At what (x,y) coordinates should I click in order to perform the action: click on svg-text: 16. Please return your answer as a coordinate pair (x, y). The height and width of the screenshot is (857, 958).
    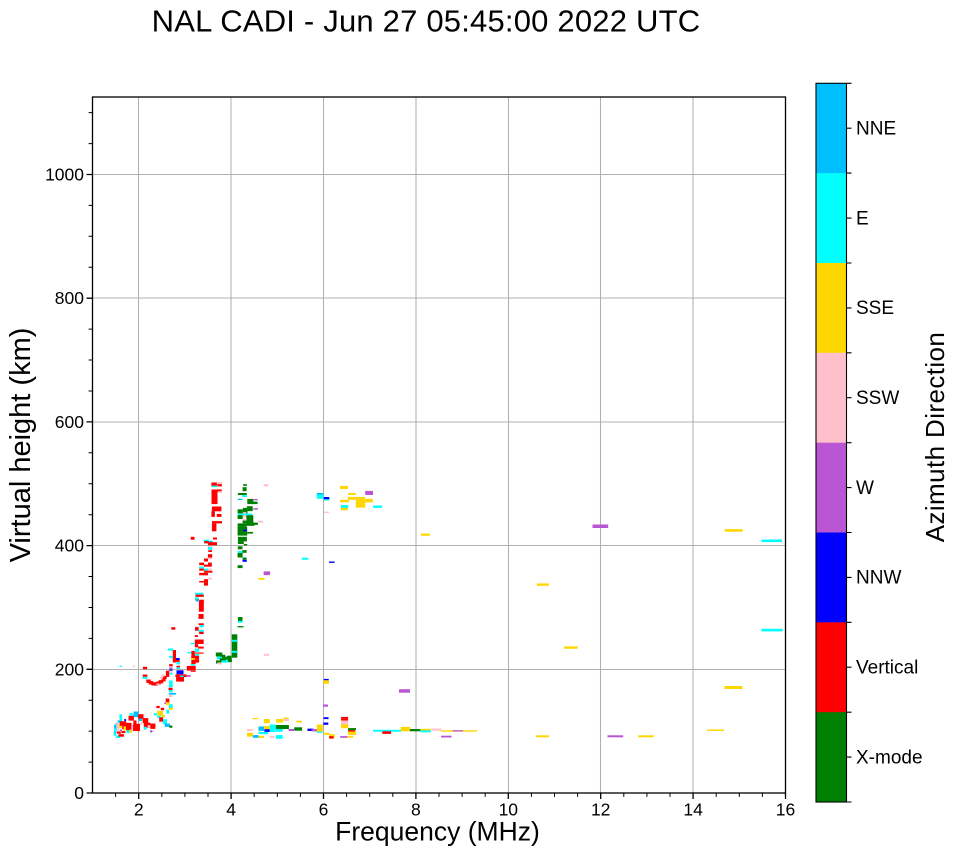
    Looking at the image, I should click on (785, 810).